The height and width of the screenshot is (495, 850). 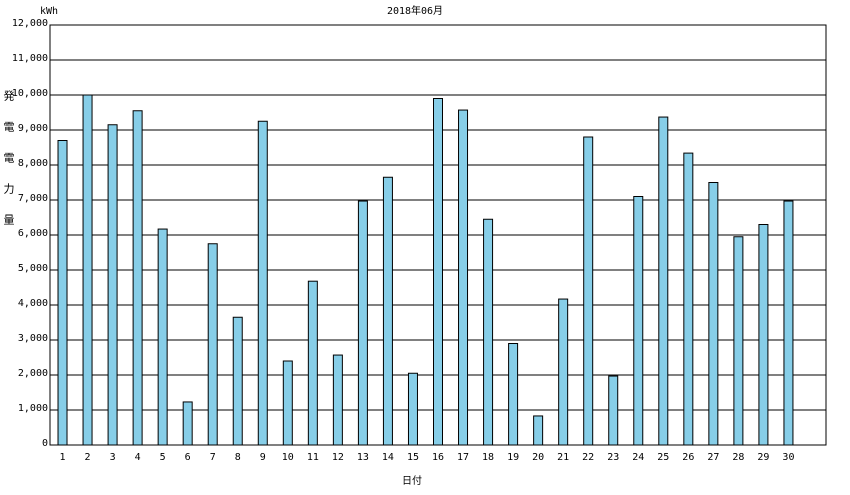 I want to click on y-axis-label: 発電電力量, so click(x=8, y=167).